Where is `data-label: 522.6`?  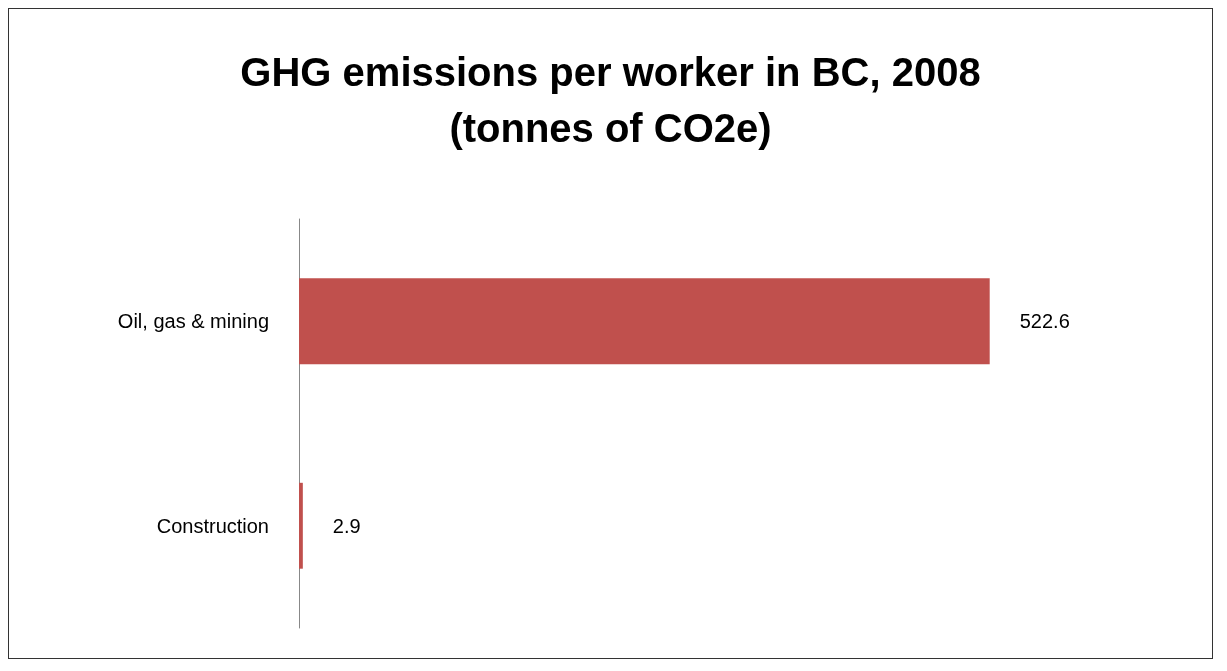 data-label: 522.6 is located at coordinates (1044, 321).